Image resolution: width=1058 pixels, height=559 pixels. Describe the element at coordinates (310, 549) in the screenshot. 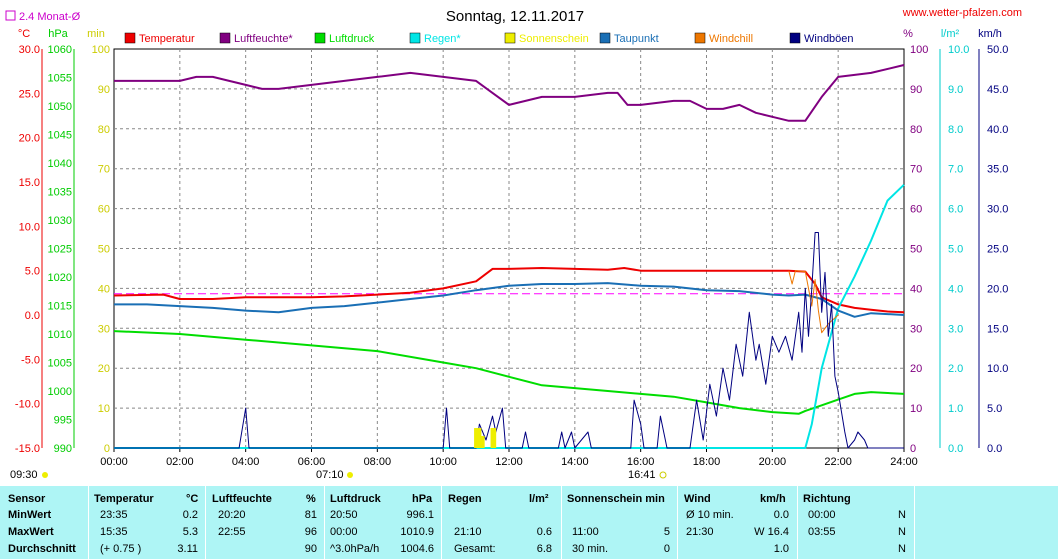

I see `table-cell-hum-val: 90` at that location.